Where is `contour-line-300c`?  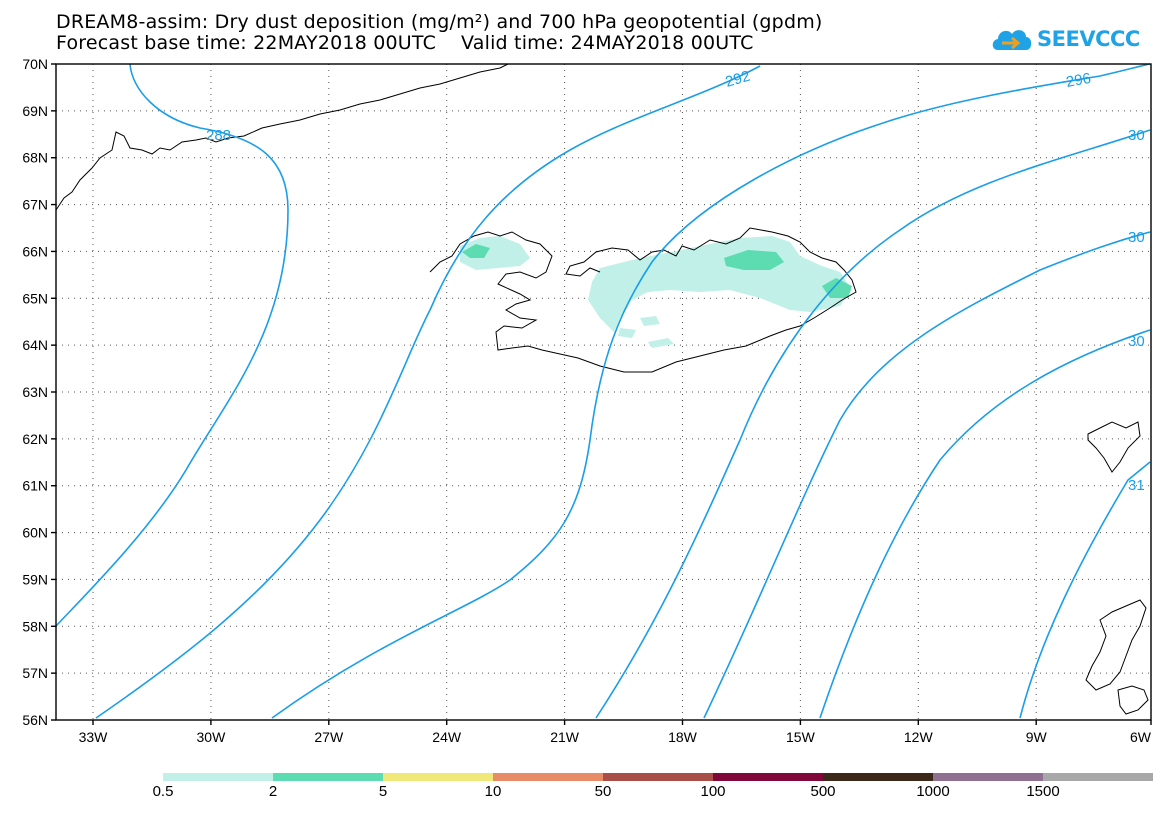
contour-line-300c is located at coordinates (985, 524).